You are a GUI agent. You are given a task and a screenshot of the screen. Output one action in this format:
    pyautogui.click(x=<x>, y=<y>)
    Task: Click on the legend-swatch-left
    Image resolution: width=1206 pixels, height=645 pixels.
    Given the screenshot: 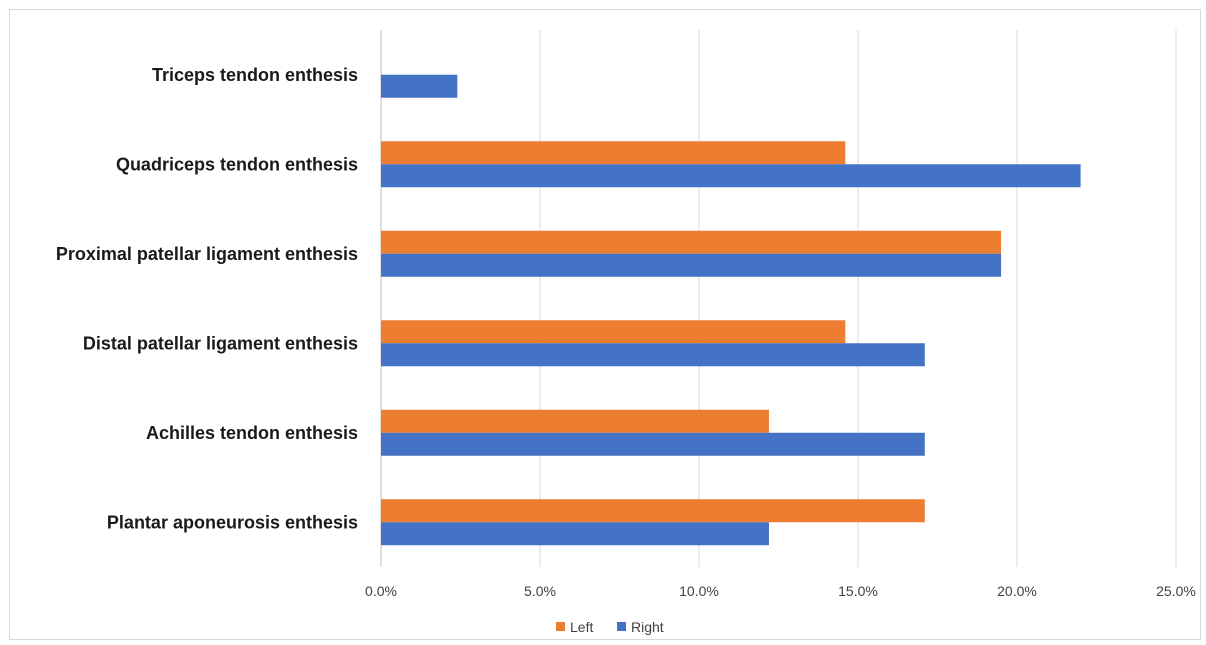 What is the action you would take?
    pyautogui.click(x=560, y=626)
    